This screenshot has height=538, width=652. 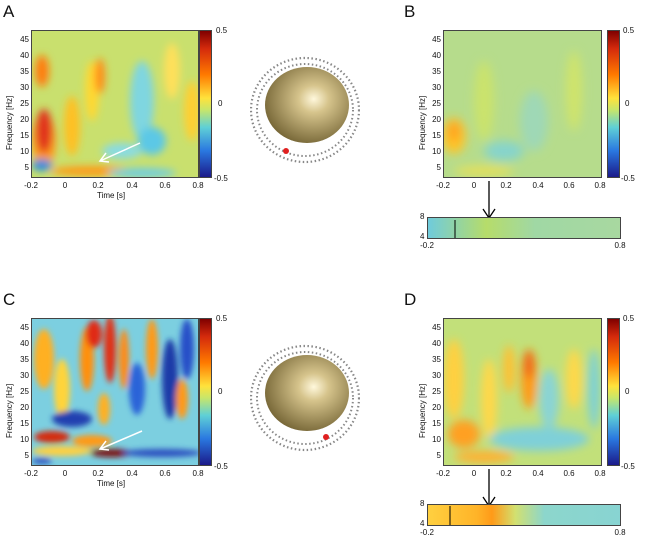 I want to click on xlabel-a: Time [s], so click(x=111, y=195).